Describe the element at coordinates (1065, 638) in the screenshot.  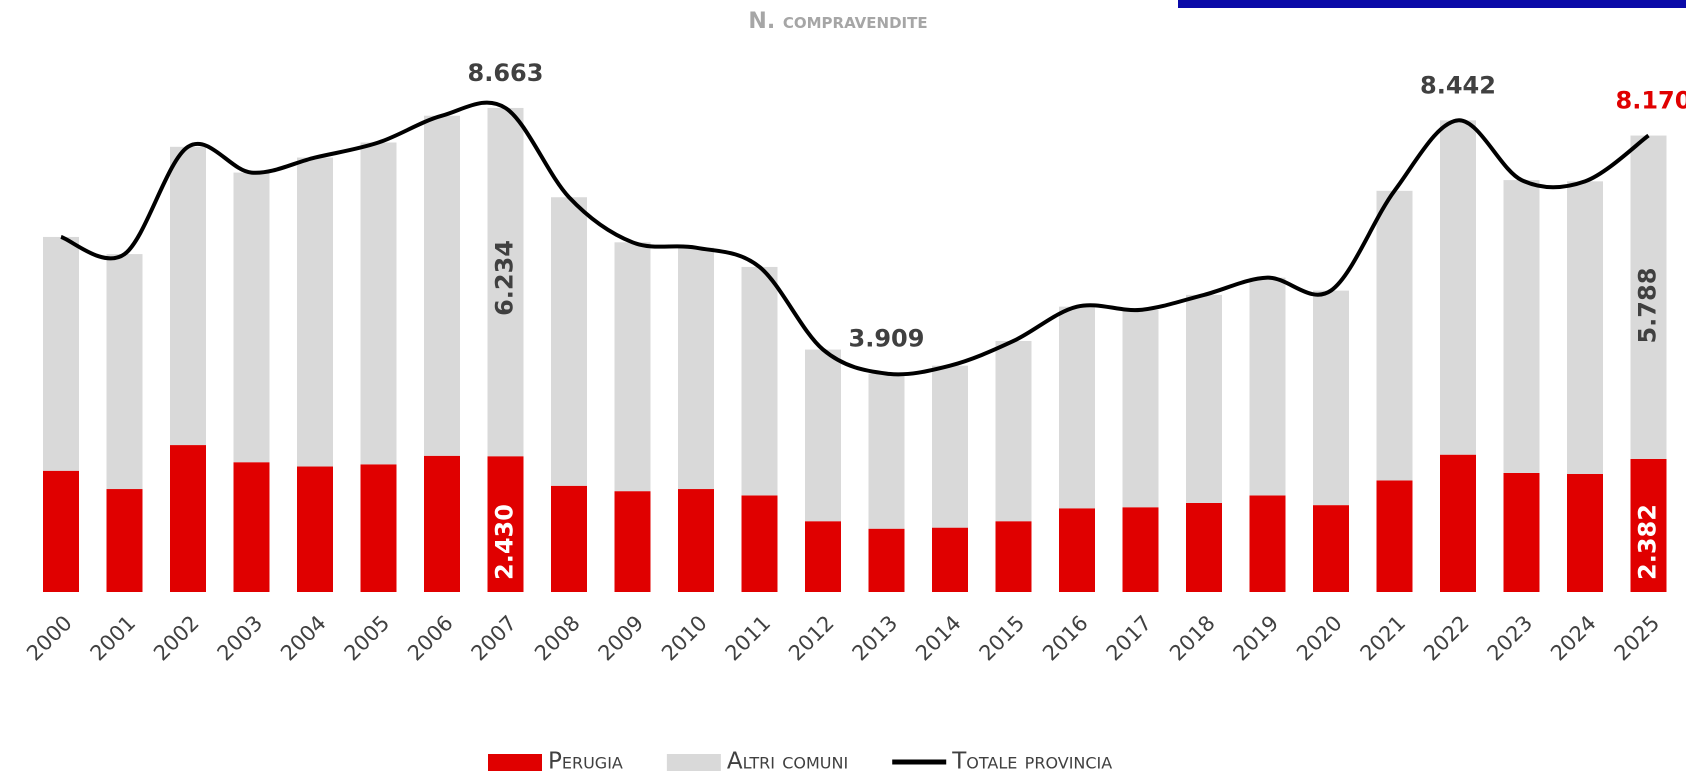
I see `x-tick-label: 2016` at that location.